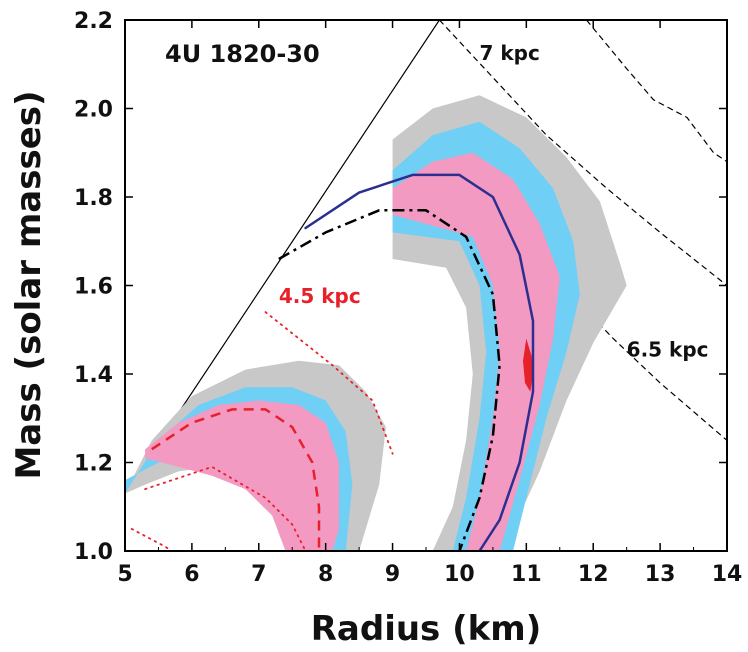 The height and width of the screenshot is (652, 748). What do you see at coordinates (93, 287) in the screenshot?
I see `y-tick-label: 1.6` at bounding box center [93, 287].